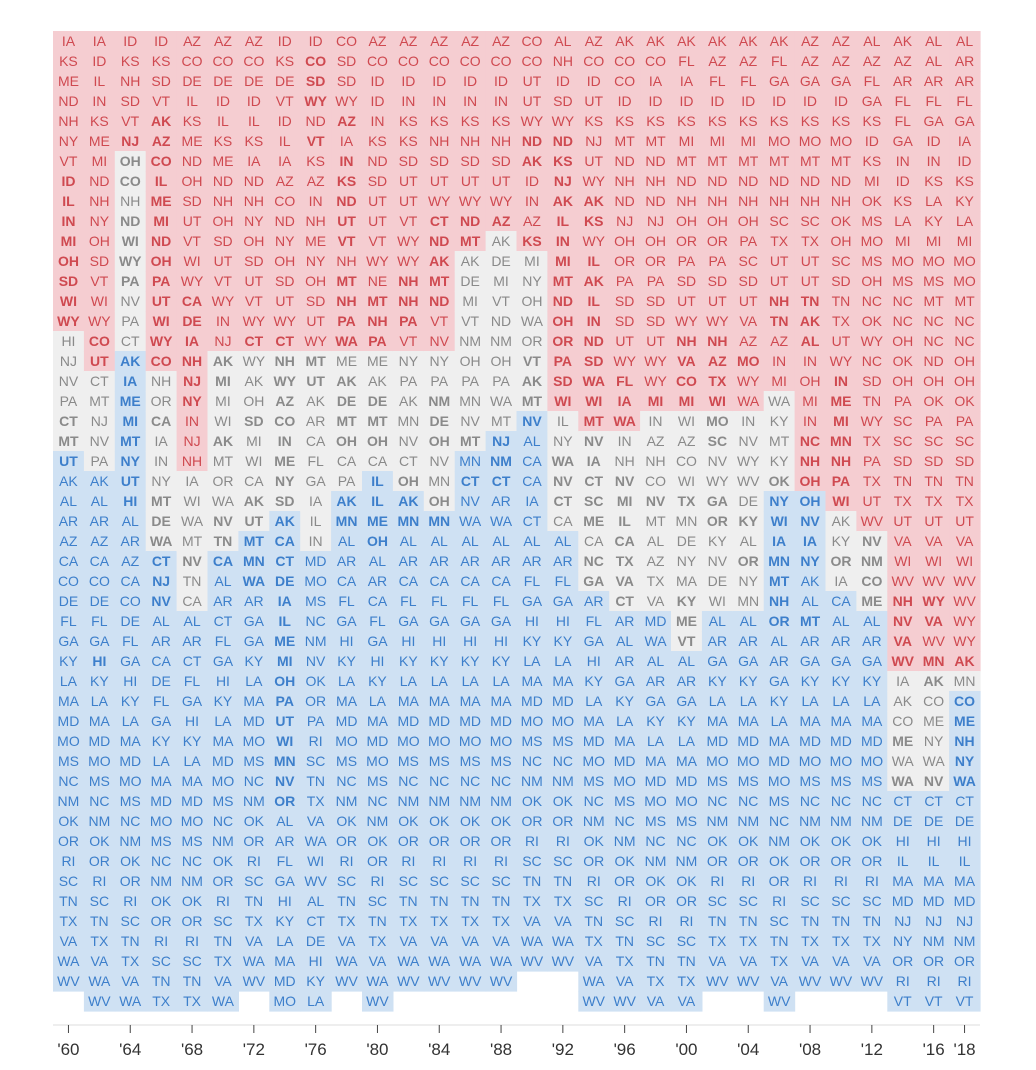 This screenshot has height=1070, width=1036. What do you see at coordinates (501, 441) in the screenshot?
I see `state-label: NJ` at bounding box center [501, 441].